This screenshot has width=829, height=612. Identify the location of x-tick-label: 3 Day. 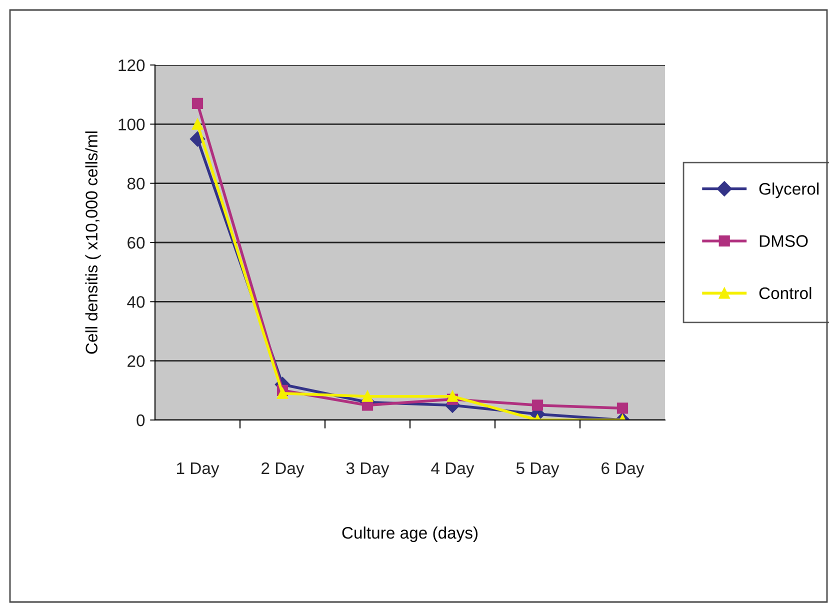
(368, 470).